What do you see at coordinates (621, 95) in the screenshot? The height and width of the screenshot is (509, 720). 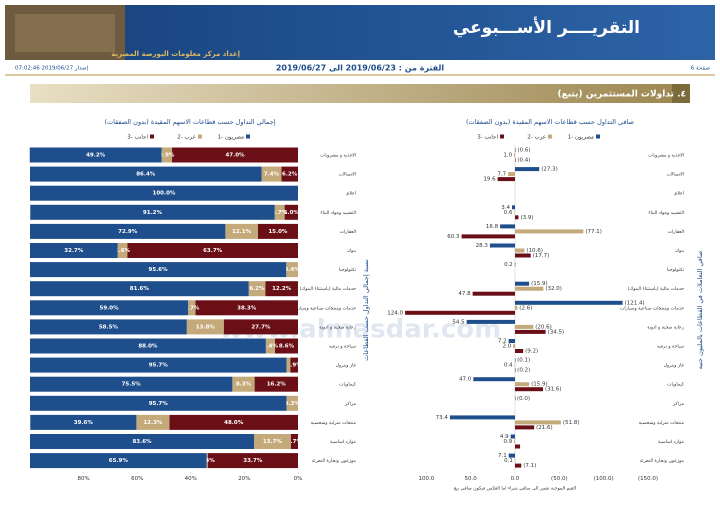 I see `section-title: ٤. تداولات المستثمرين (يتبع)` at bounding box center [621, 95].